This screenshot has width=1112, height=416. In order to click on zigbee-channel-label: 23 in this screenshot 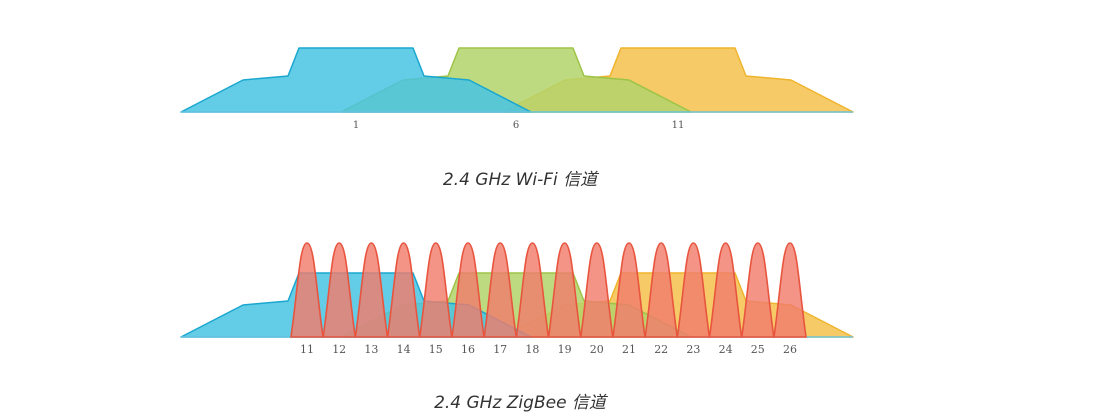, I will do `click(693, 349)`.